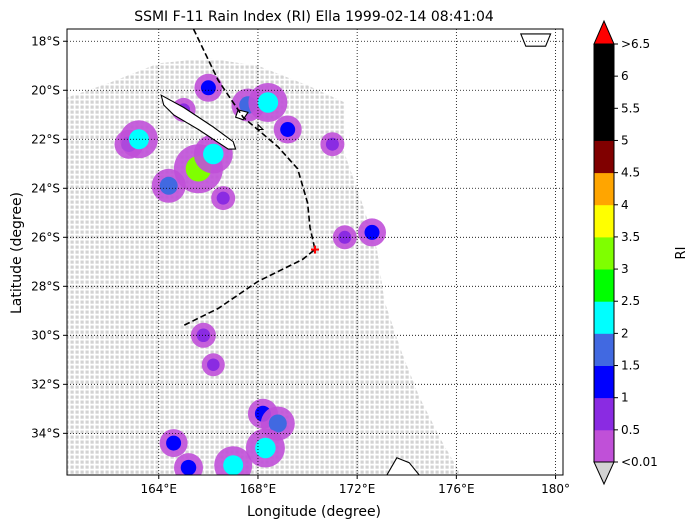 The width and height of the screenshot is (697, 528). What do you see at coordinates (45, 433) in the screenshot?
I see `y-tick-label: 34°S` at bounding box center [45, 433].